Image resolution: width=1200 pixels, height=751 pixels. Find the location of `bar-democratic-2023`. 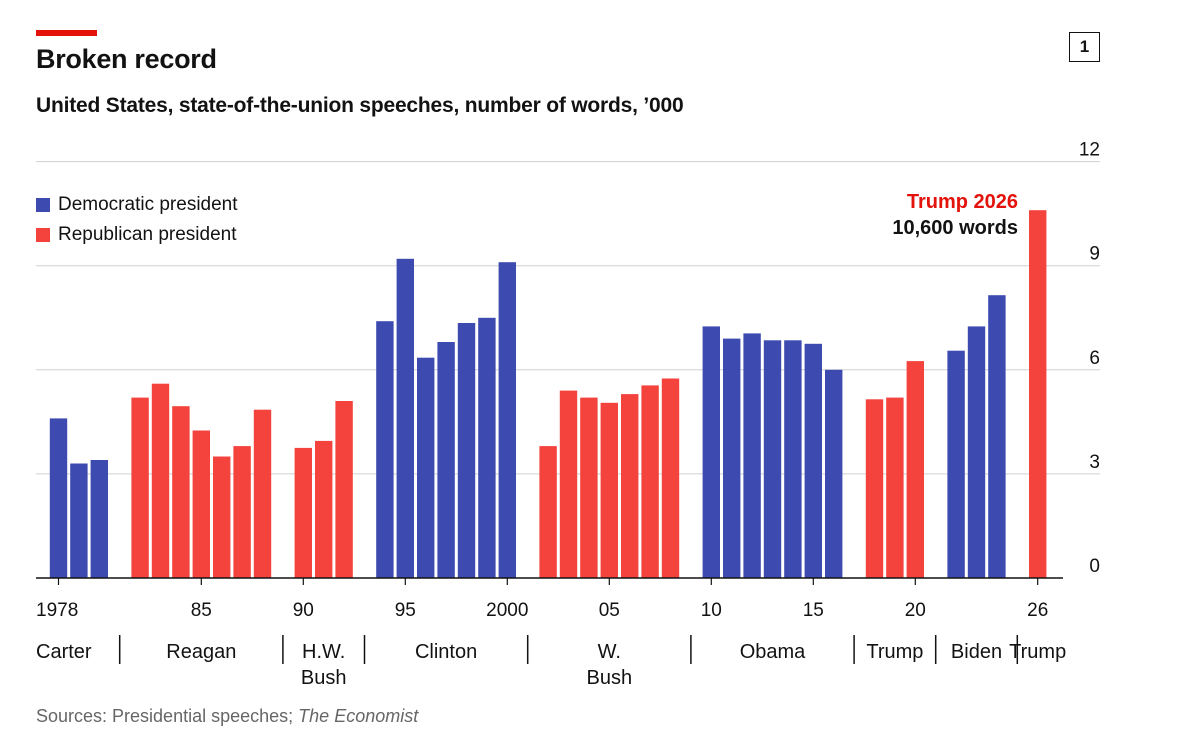

bar-democratic-2023 is located at coordinates (976, 452).